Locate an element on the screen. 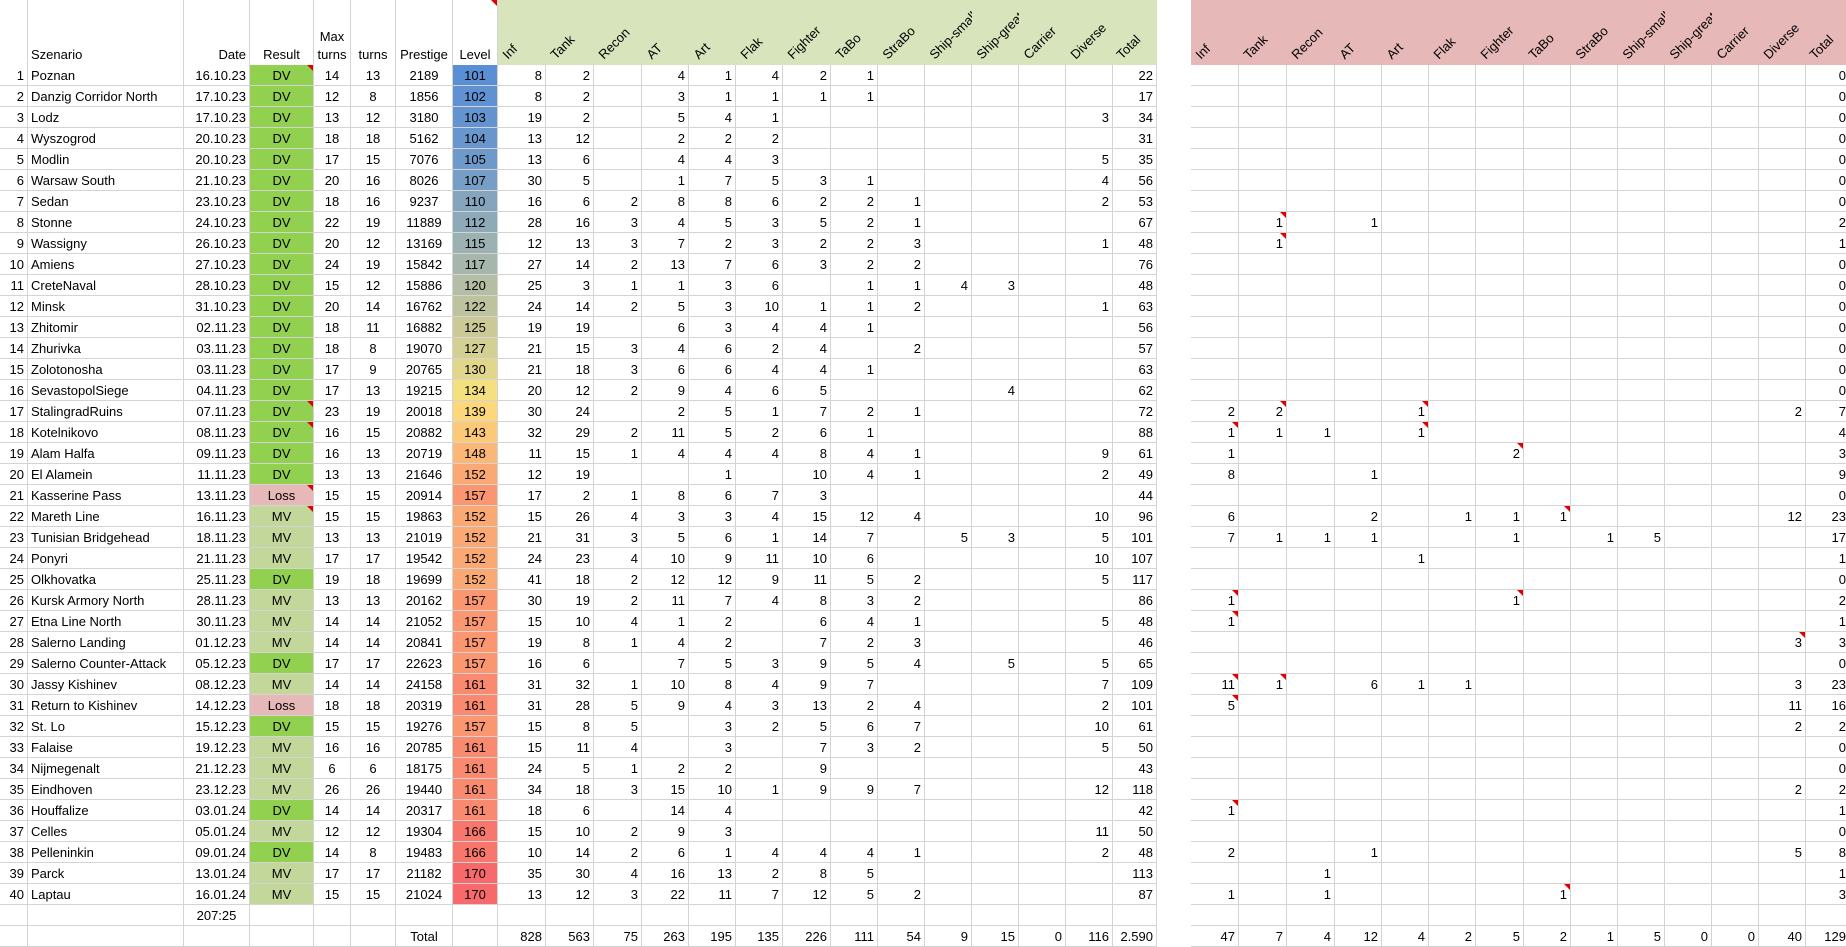 This screenshot has width=1846, height=947. cell-n: 29 is located at coordinates (14, 663).